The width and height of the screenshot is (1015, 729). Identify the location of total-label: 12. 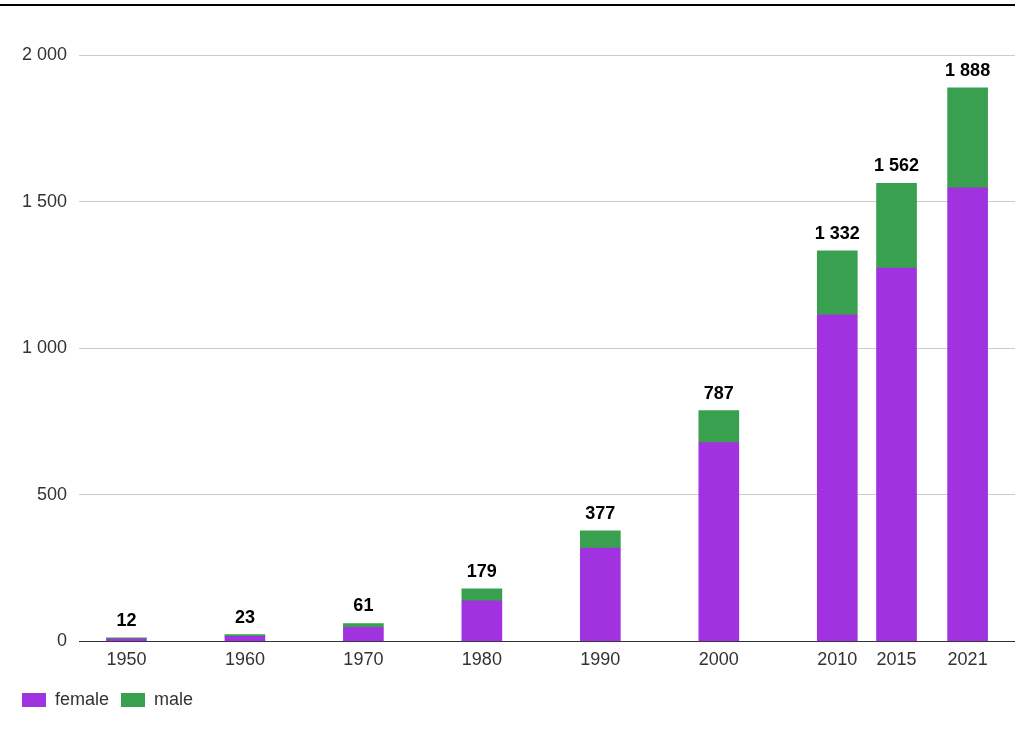
(126, 619).